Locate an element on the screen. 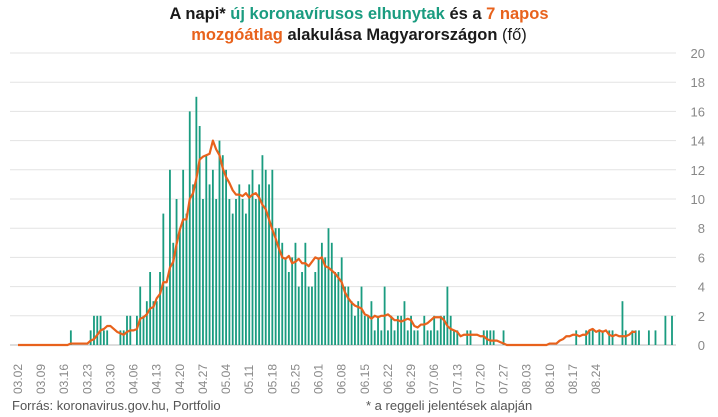 This screenshot has height=417, width=718. x-tick-label: 06.08 is located at coordinates (342, 379).